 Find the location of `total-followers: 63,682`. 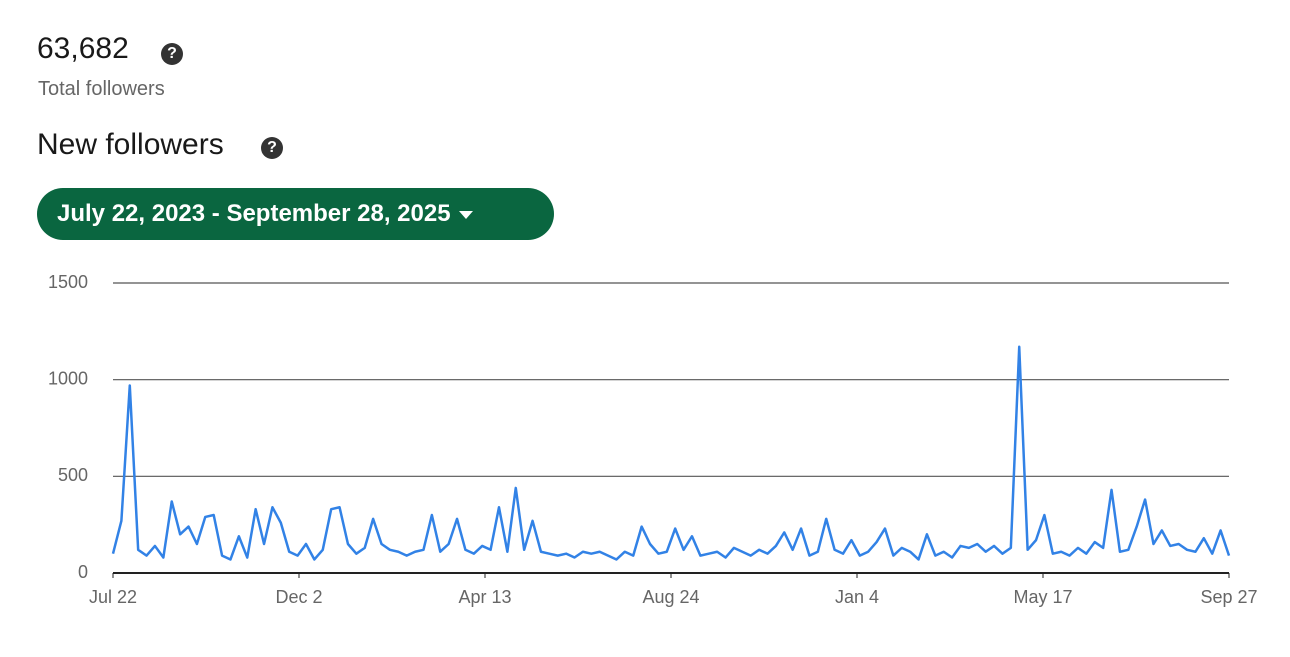

total-followers: 63,682 is located at coordinates (83, 48).